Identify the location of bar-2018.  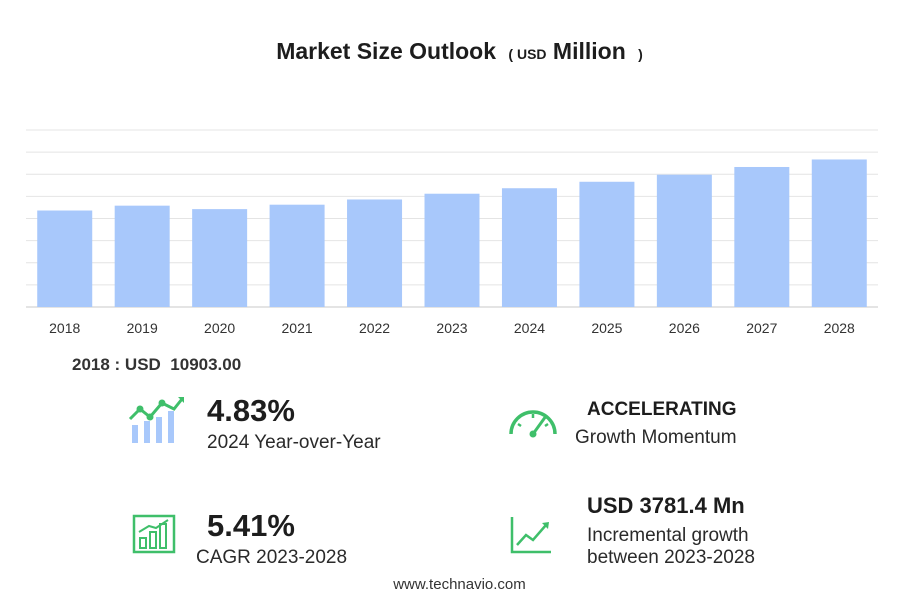
(65, 258).